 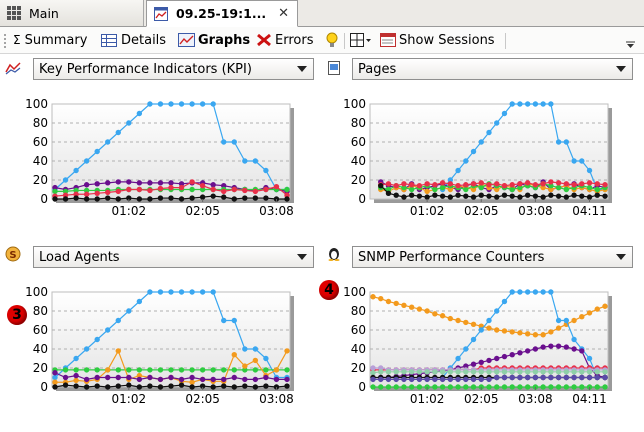 What do you see at coordinates (173, 257) in the screenshot?
I see `load-agents-selector: Load Agents` at bounding box center [173, 257].